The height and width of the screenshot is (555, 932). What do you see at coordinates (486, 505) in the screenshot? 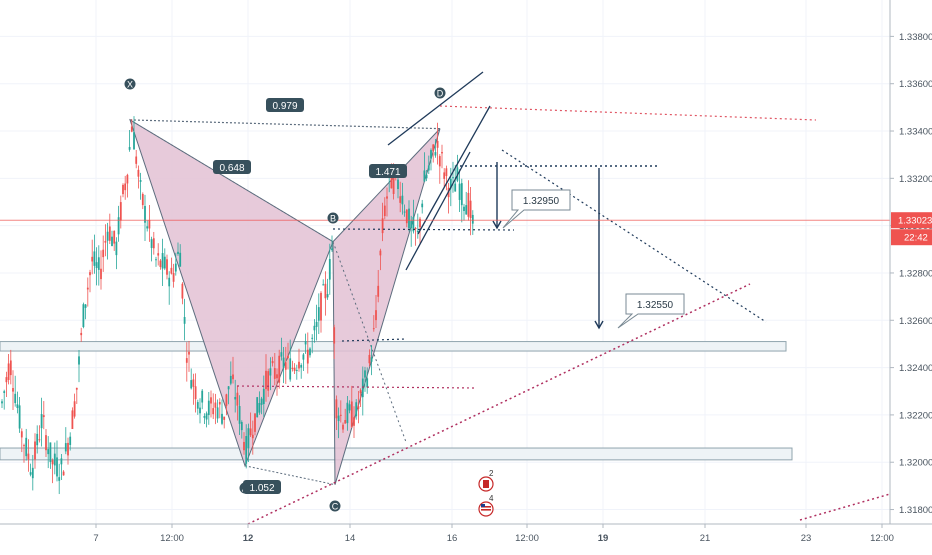
I see `event-marker-us: 4` at bounding box center [486, 505].